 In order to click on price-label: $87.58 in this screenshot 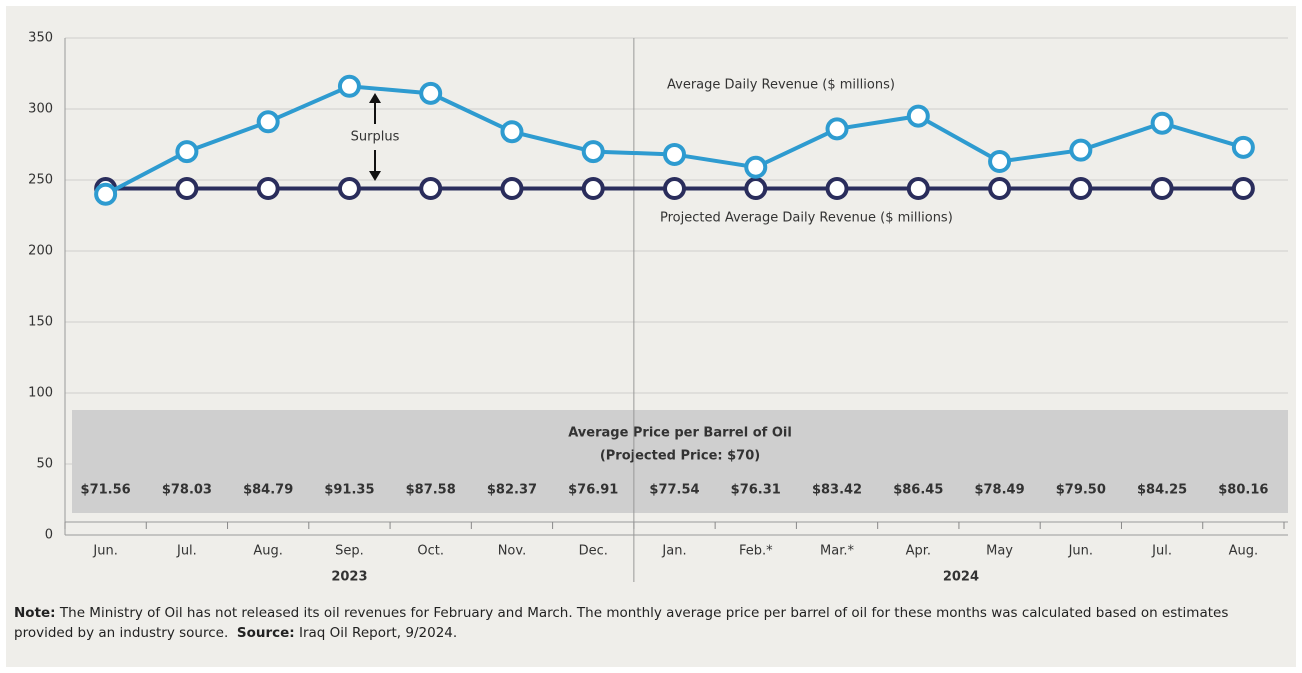, I will do `click(431, 490)`.